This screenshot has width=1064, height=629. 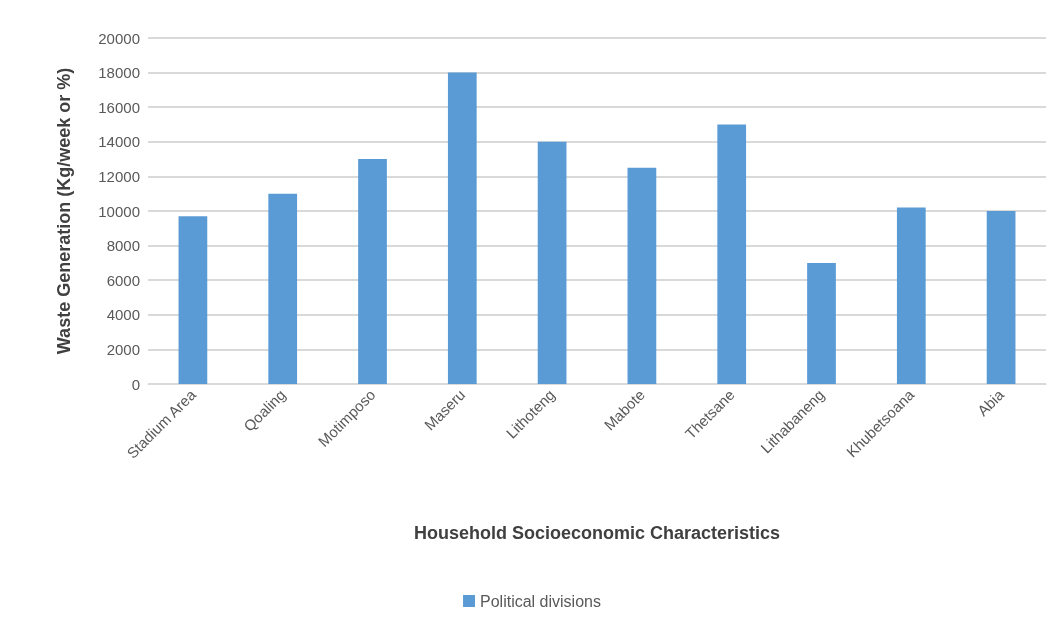 What do you see at coordinates (540, 601) in the screenshot?
I see `legend-label: Political divisions` at bounding box center [540, 601].